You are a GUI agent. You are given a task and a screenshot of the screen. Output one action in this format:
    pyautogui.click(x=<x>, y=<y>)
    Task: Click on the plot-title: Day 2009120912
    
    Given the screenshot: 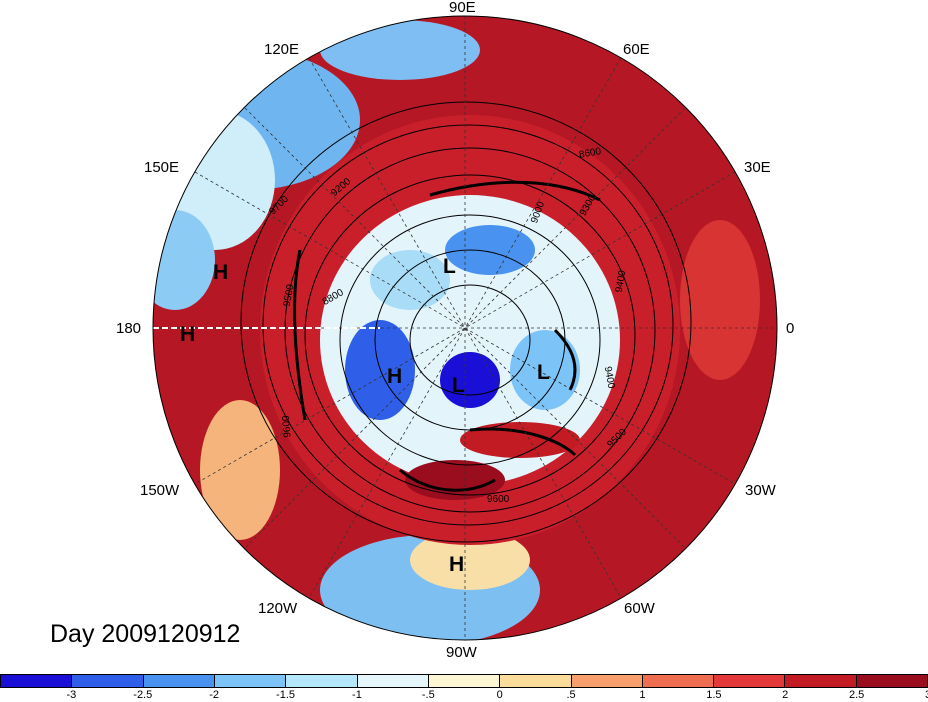 What is the action you would take?
    pyautogui.click(x=145, y=634)
    